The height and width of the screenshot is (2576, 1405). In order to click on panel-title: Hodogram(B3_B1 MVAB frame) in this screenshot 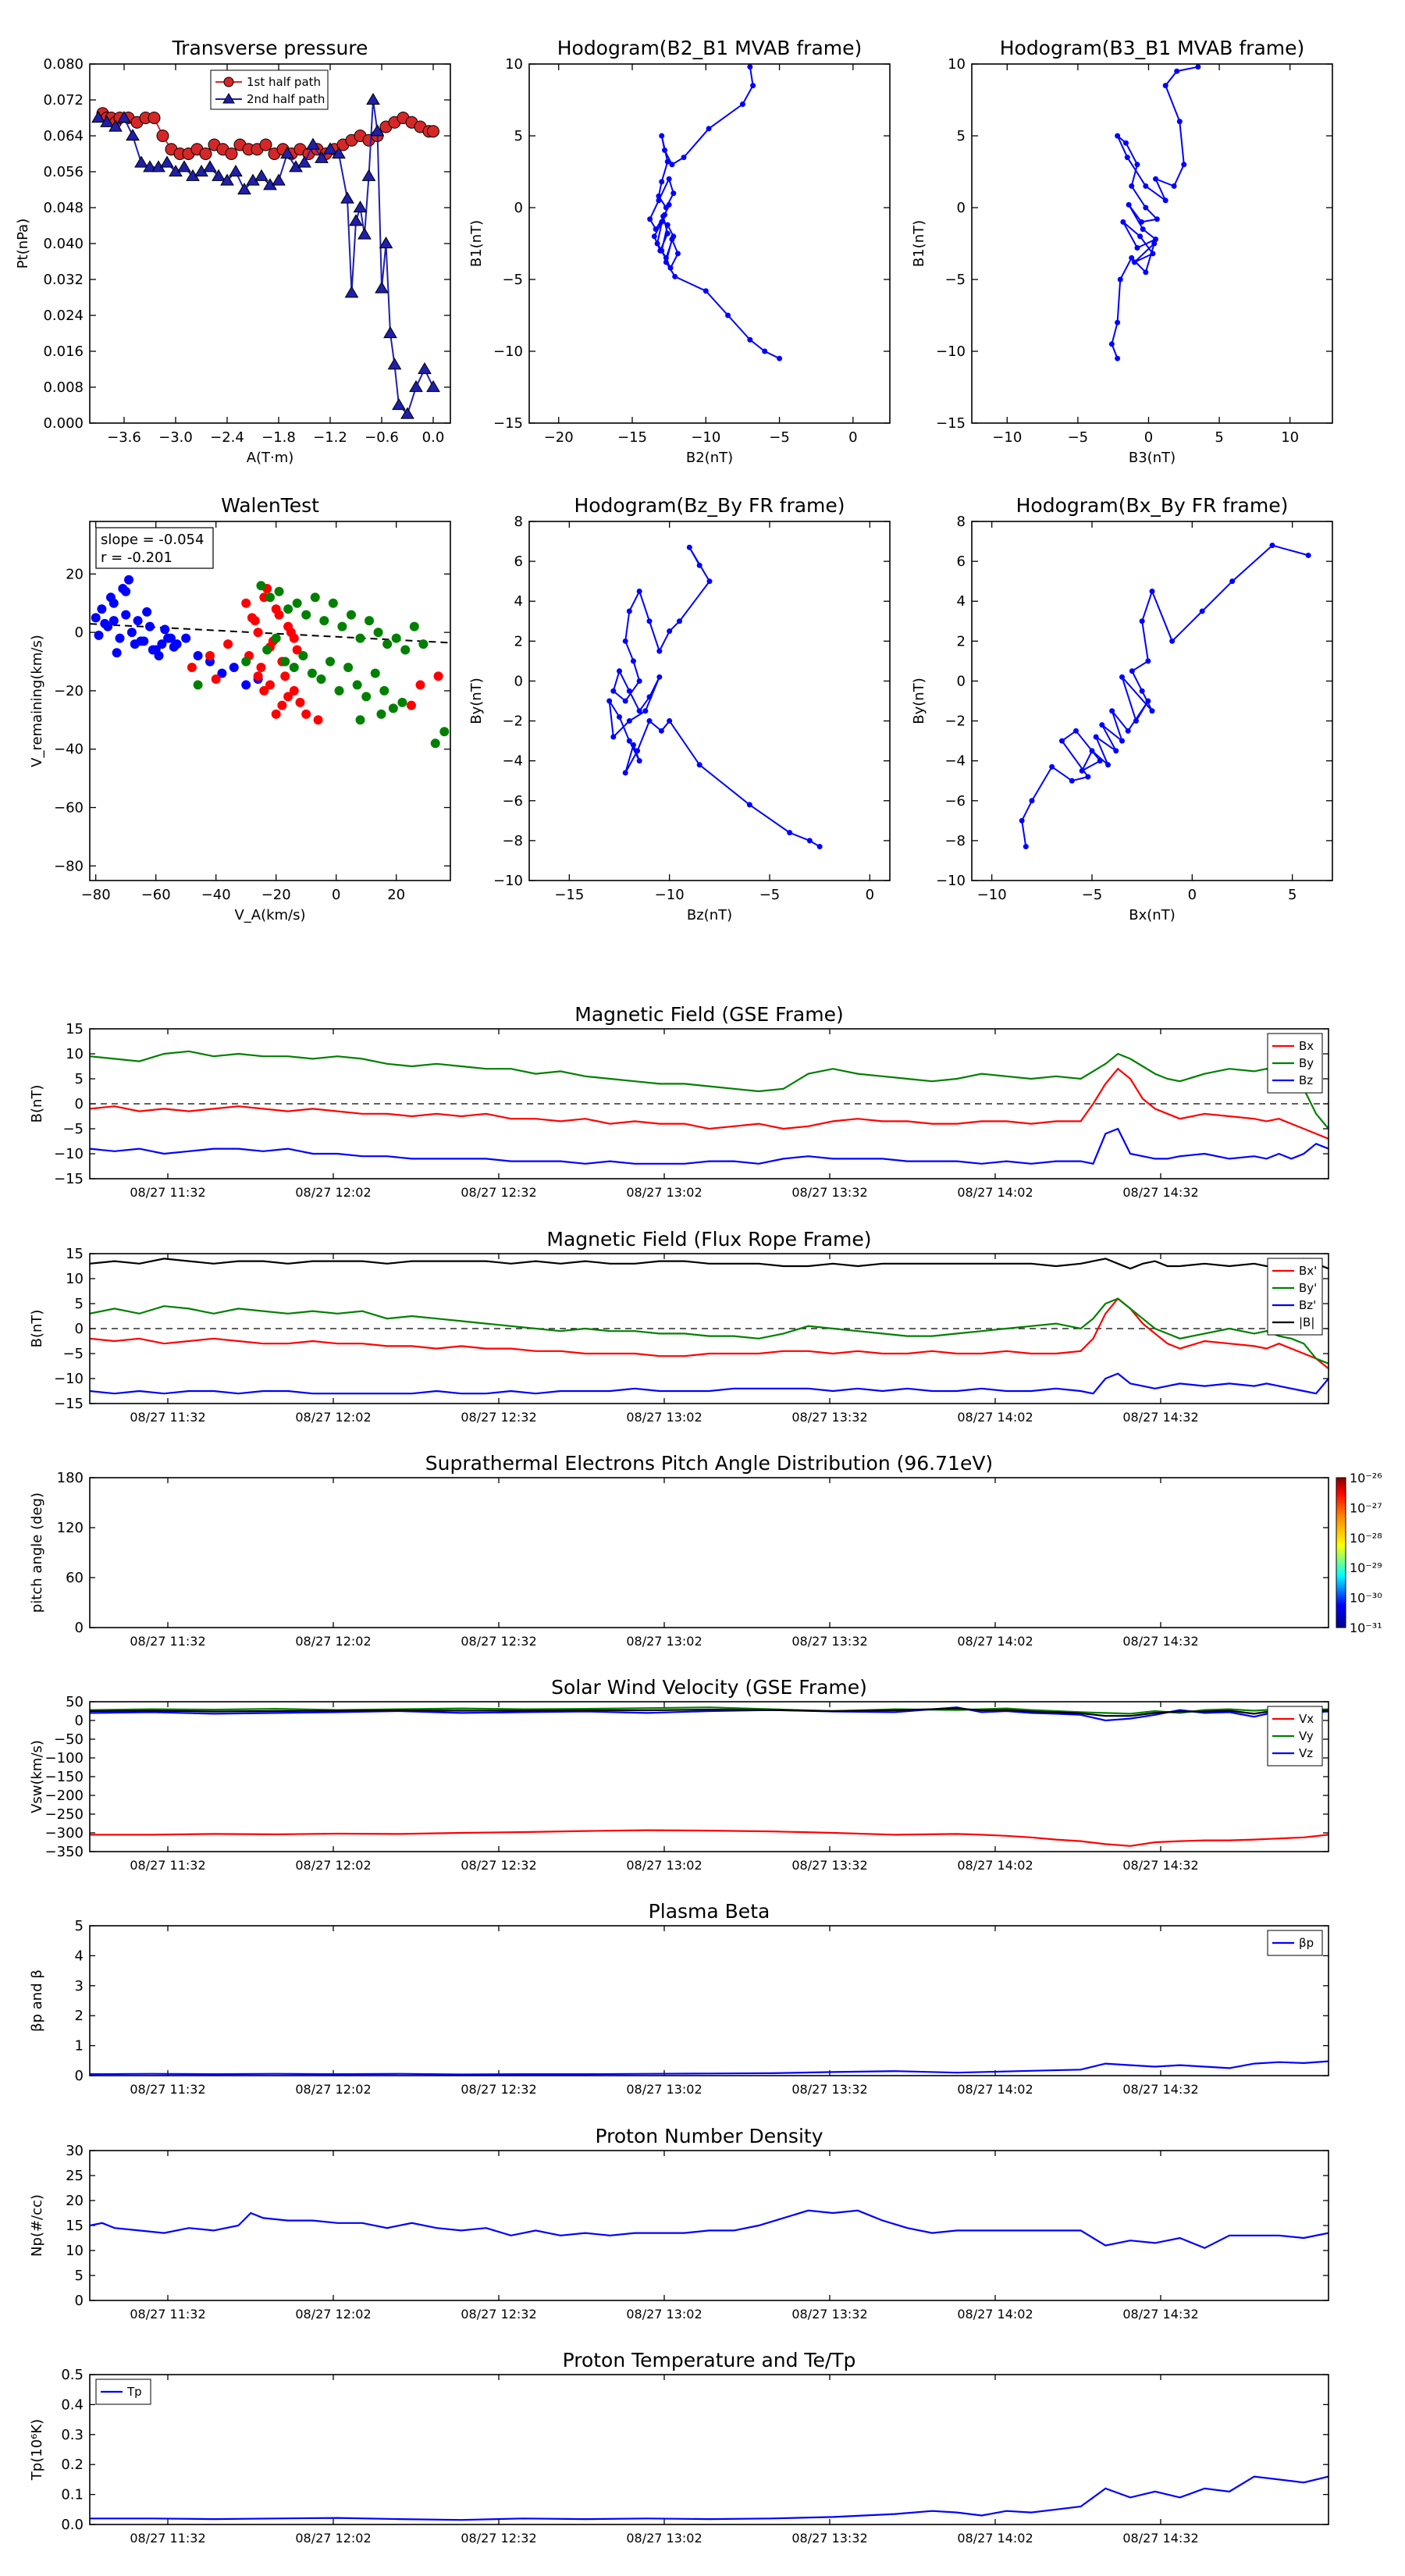, I will do `click(1152, 48)`.